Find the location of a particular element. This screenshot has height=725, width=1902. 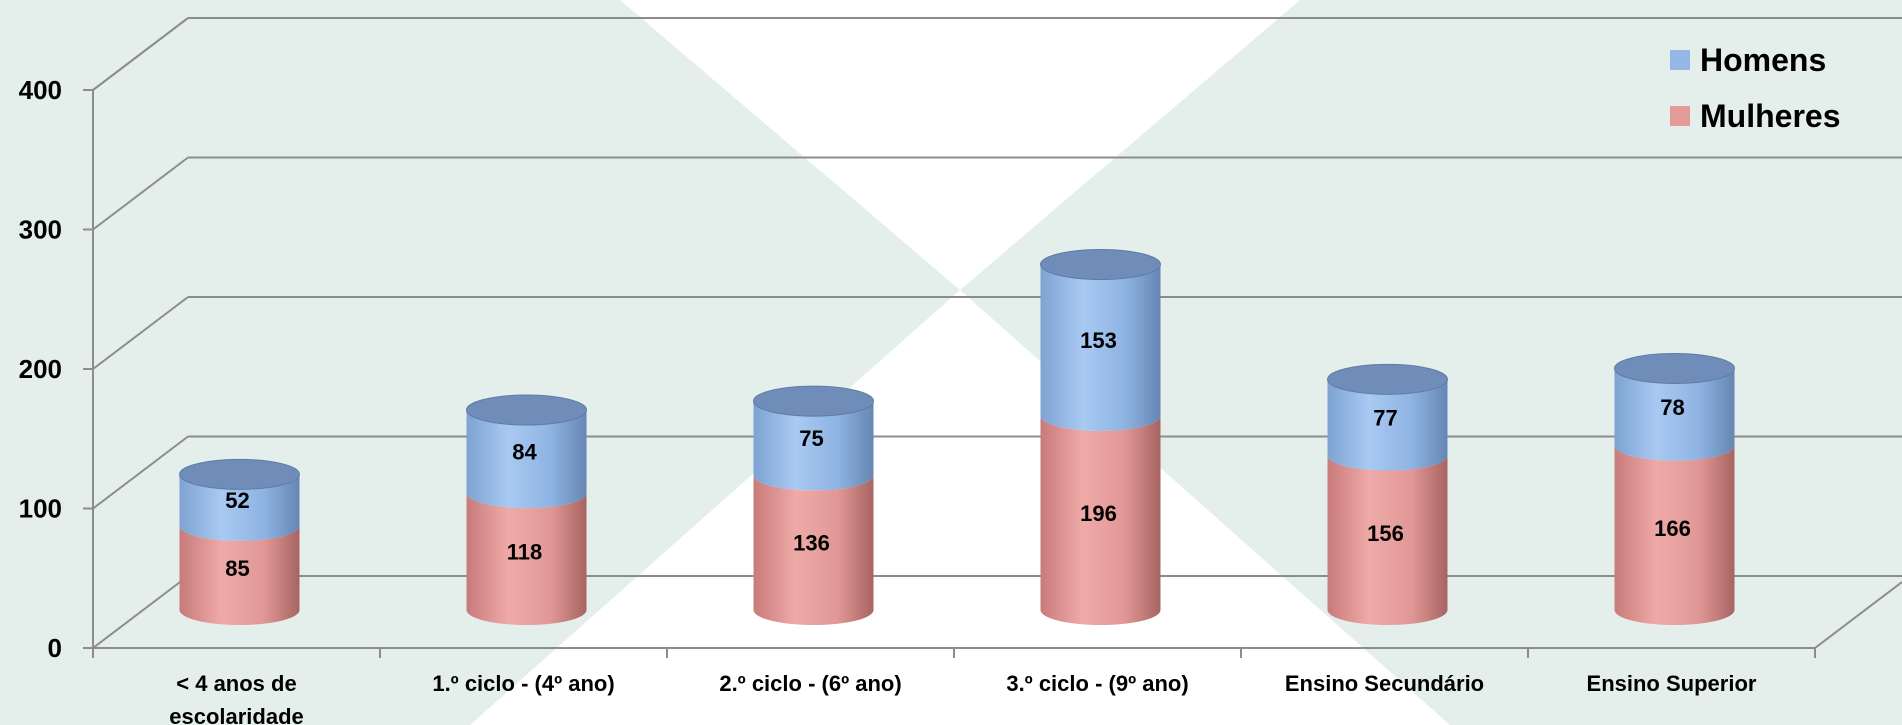

data-label-homens: 84 is located at coordinates (524, 452).